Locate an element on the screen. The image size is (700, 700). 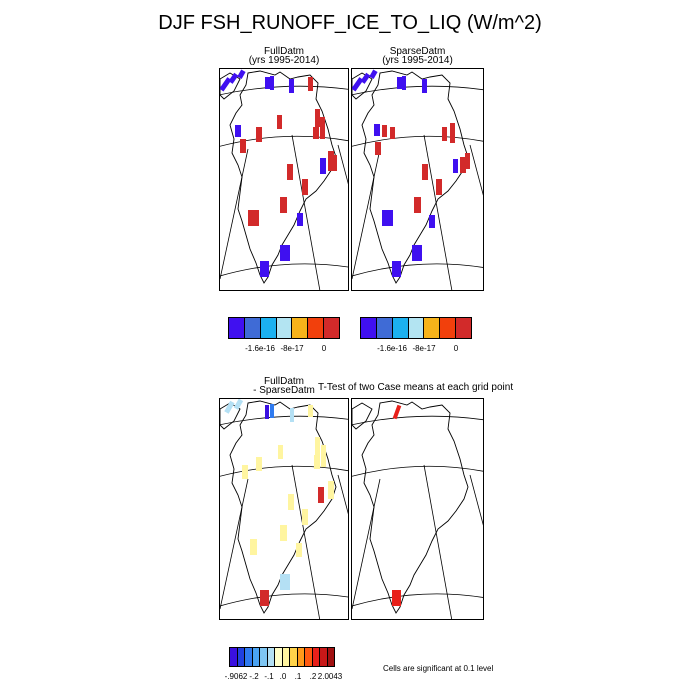
map-diff-svg is located at coordinates (284, 509).